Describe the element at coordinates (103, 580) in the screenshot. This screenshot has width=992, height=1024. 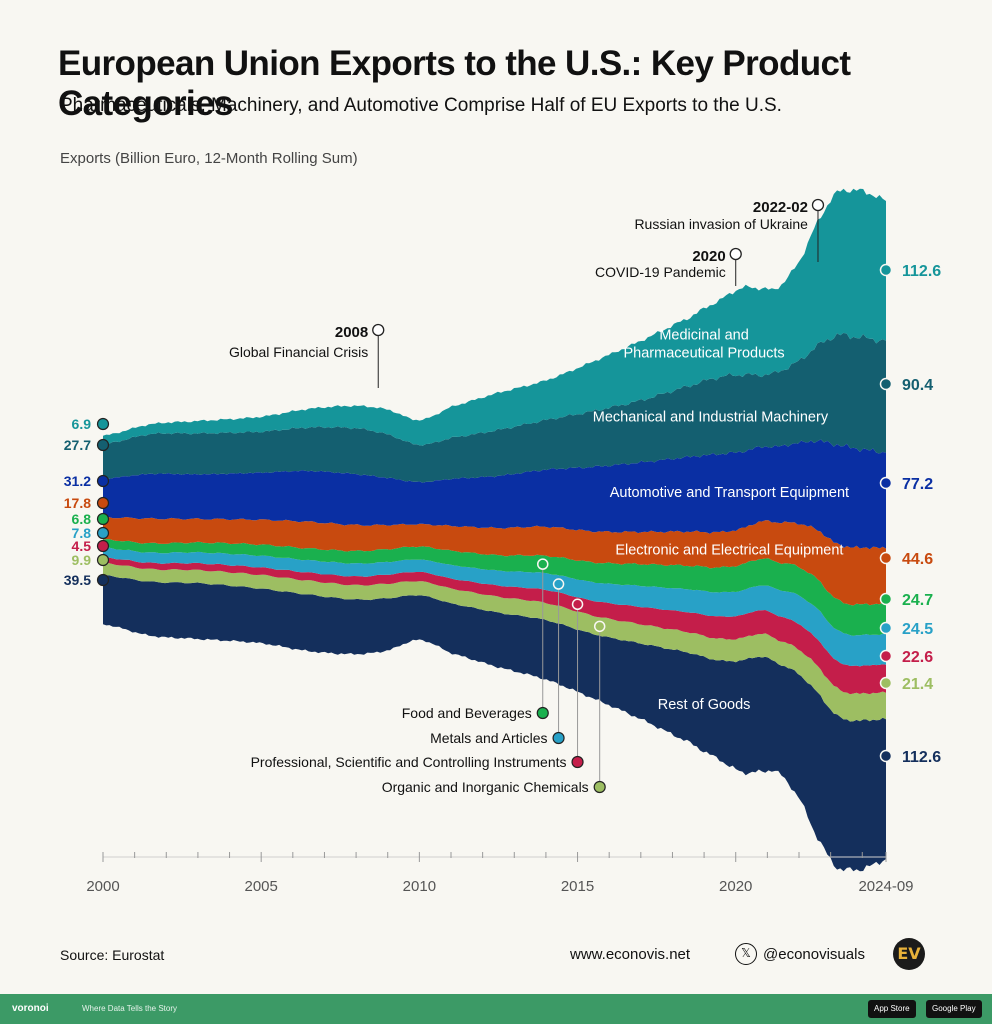
I see `start-dot-rest-of-goods` at that location.